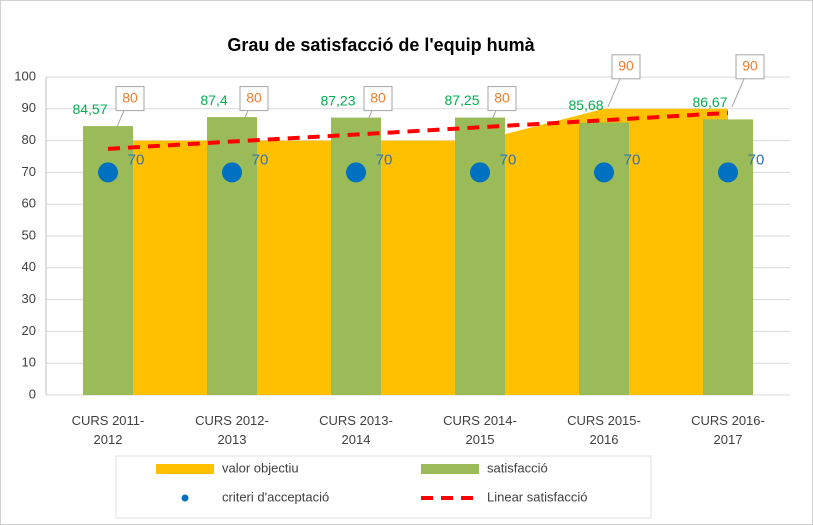  I want to click on trendline, so click(418, 130).